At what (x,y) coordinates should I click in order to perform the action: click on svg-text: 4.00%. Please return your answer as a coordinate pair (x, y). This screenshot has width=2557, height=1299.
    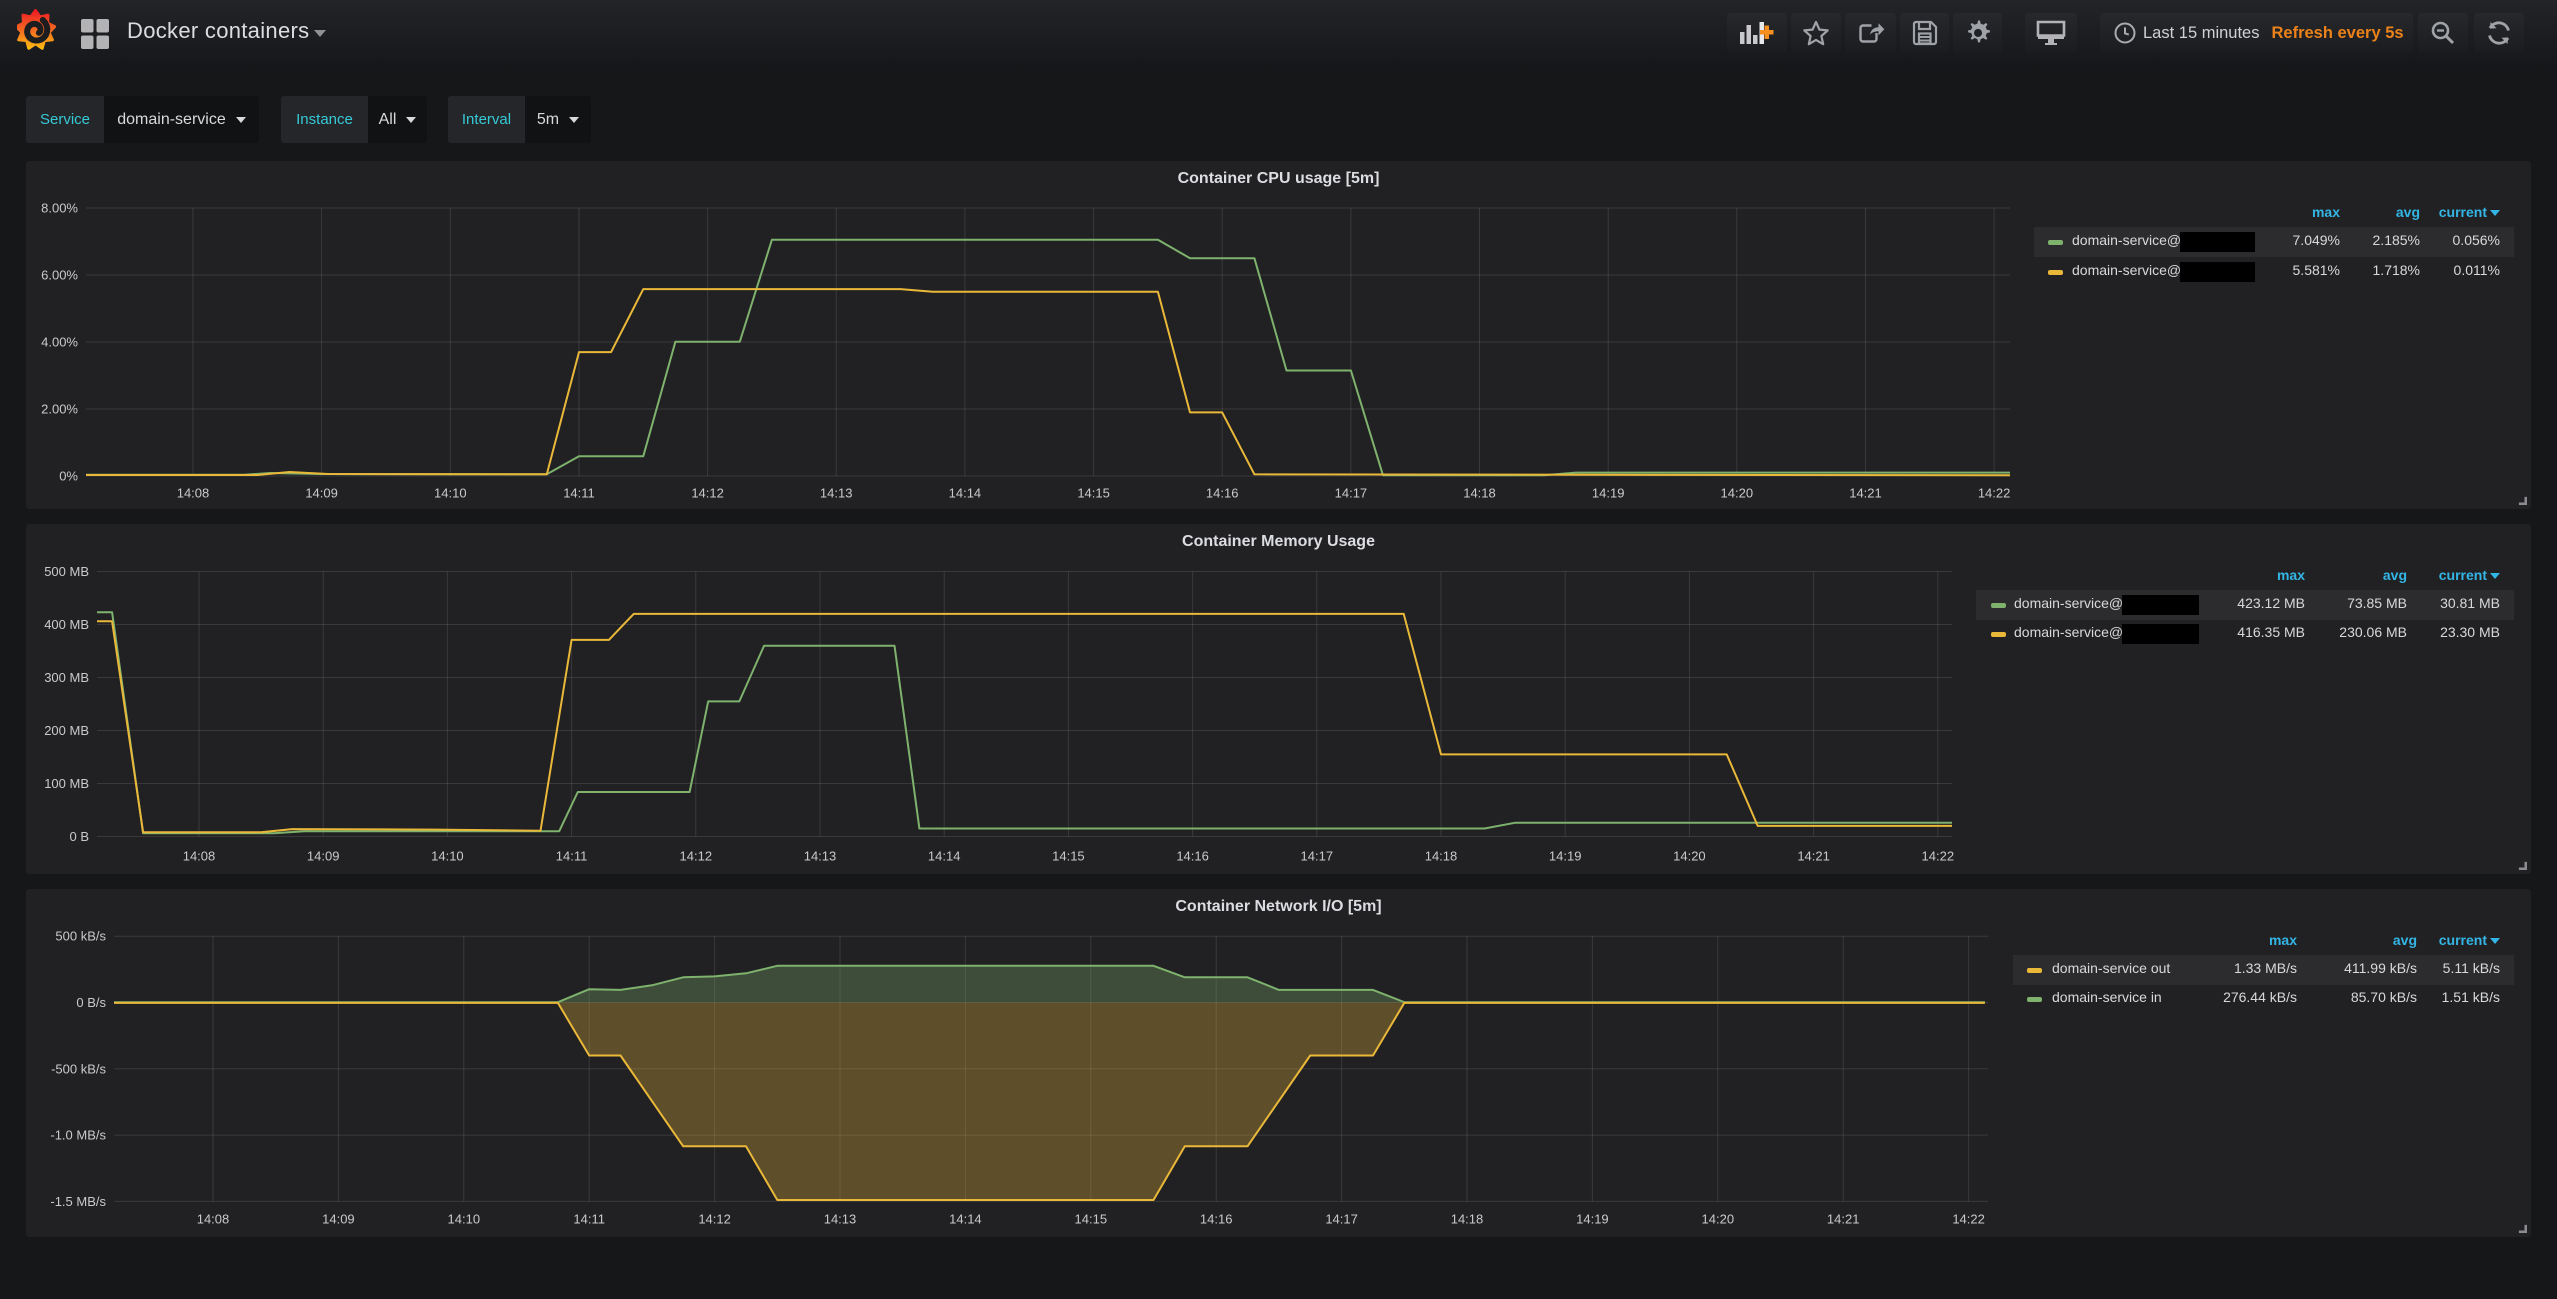
    Looking at the image, I should click on (59, 342).